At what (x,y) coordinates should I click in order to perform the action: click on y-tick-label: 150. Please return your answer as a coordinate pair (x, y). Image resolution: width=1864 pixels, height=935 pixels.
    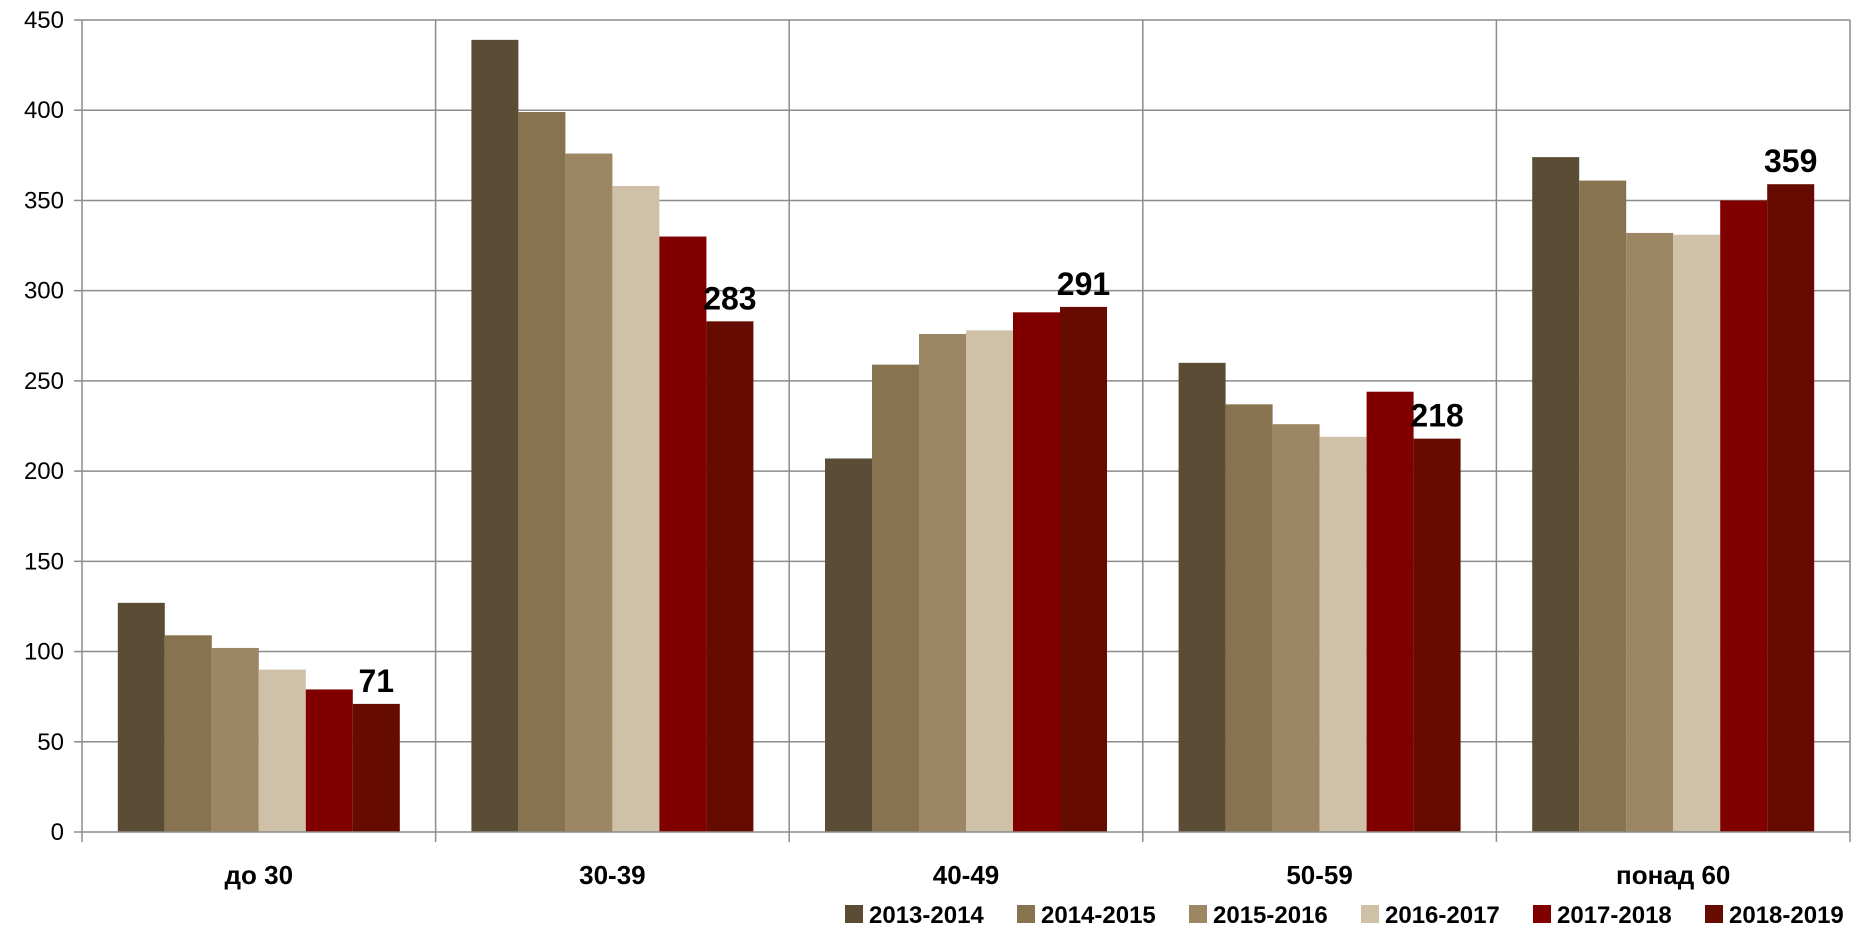
    Looking at the image, I should click on (44, 561).